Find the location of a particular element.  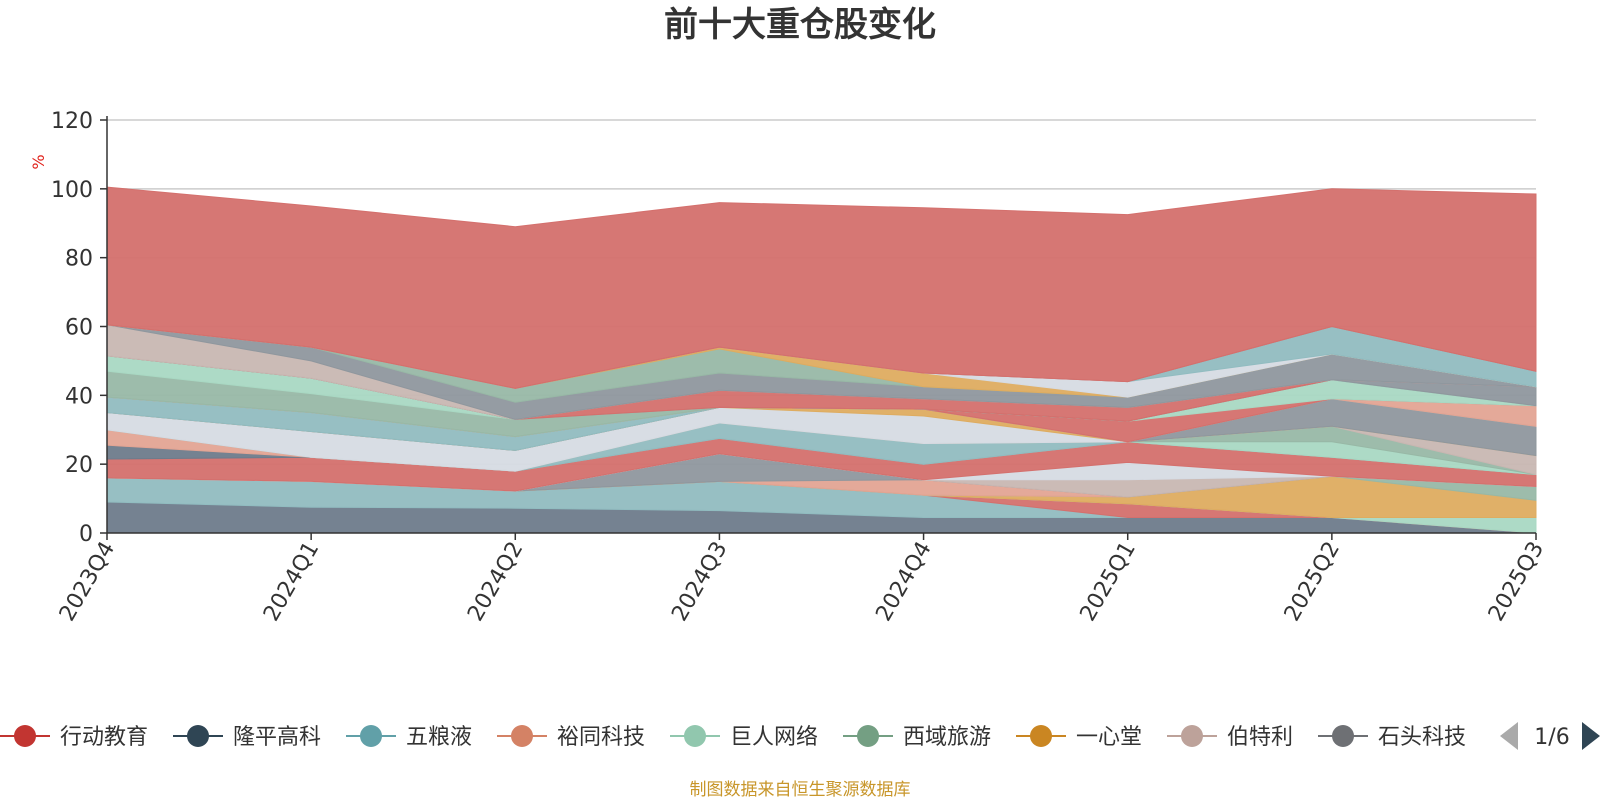

legend-item: 巨人网络 is located at coordinates (744, 737).